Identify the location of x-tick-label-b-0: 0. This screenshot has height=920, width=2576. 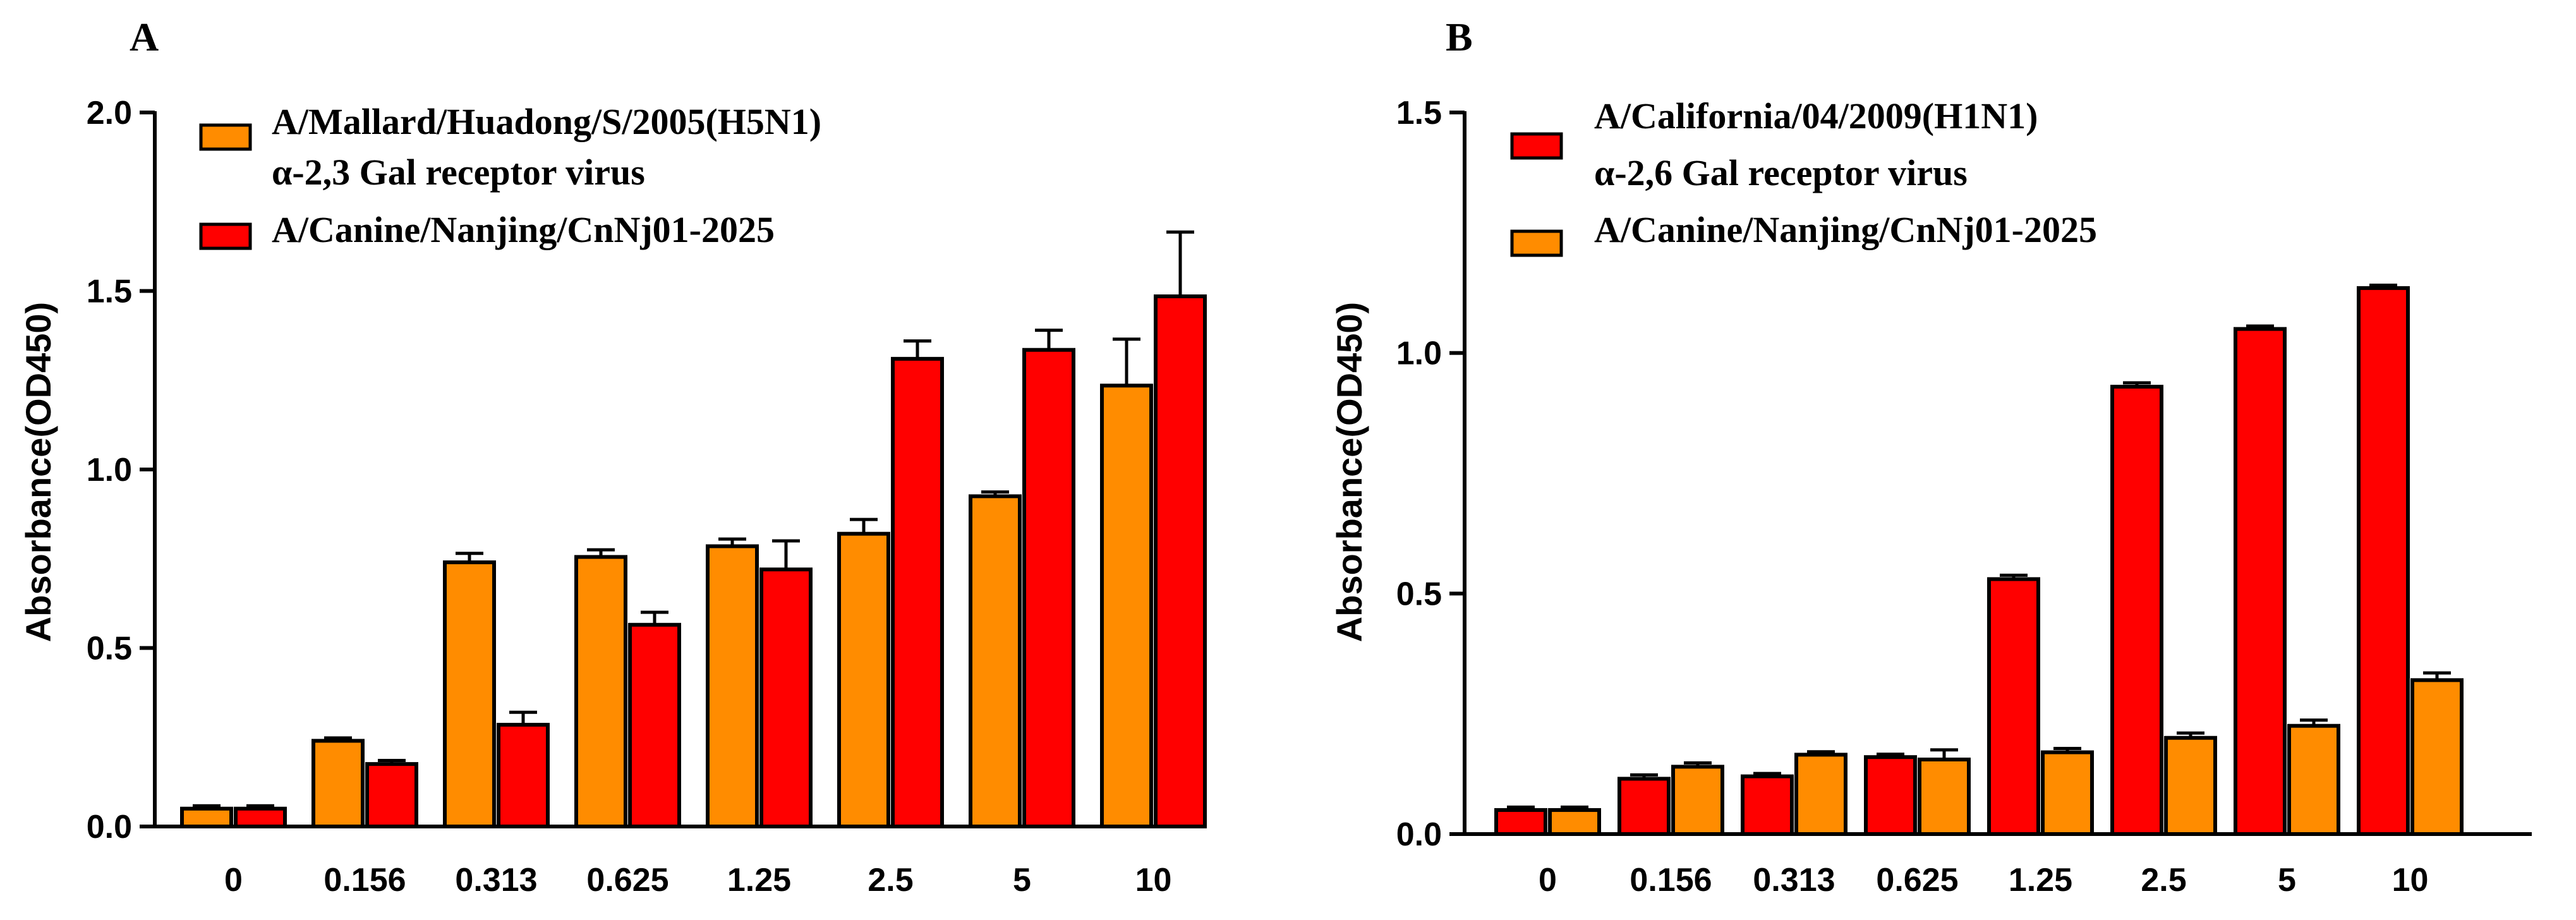
(1548, 880).